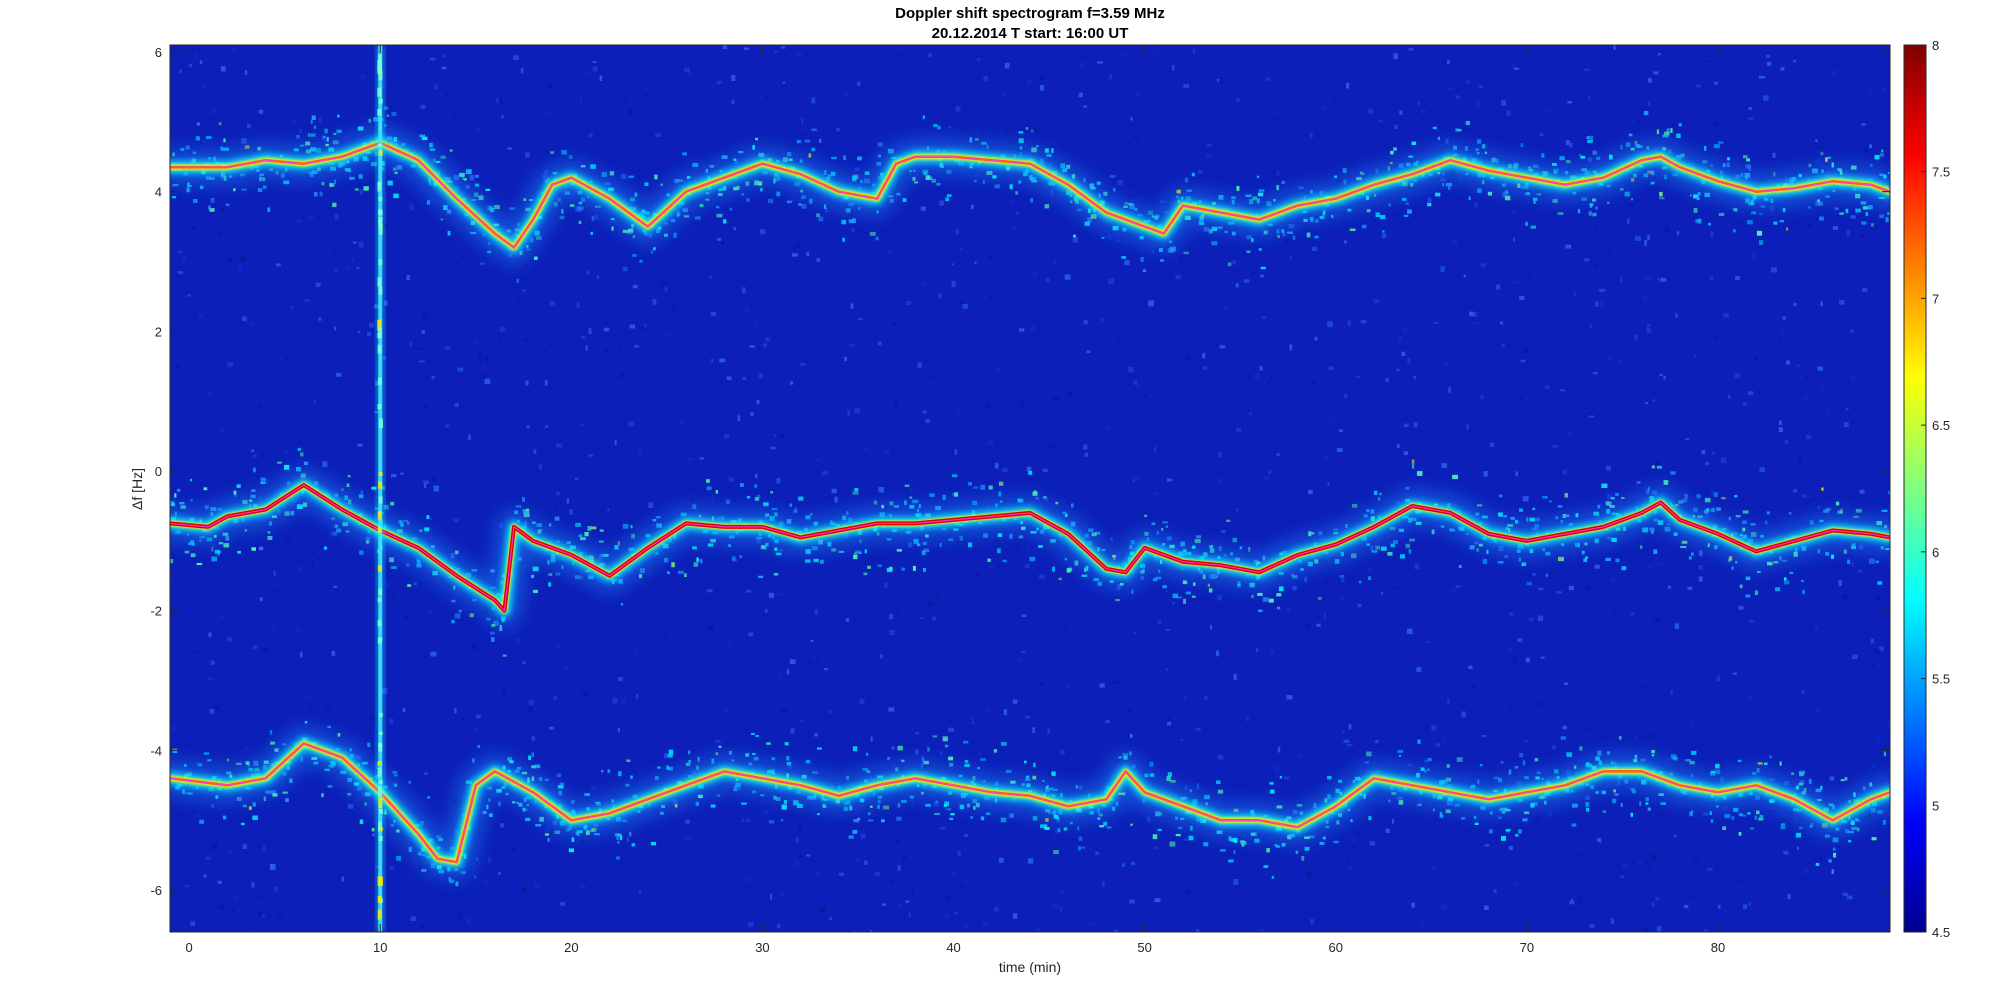 Image resolution: width=2000 pixels, height=995 pixels. I want to click on y-tick-label: -6, so click(156, 890).